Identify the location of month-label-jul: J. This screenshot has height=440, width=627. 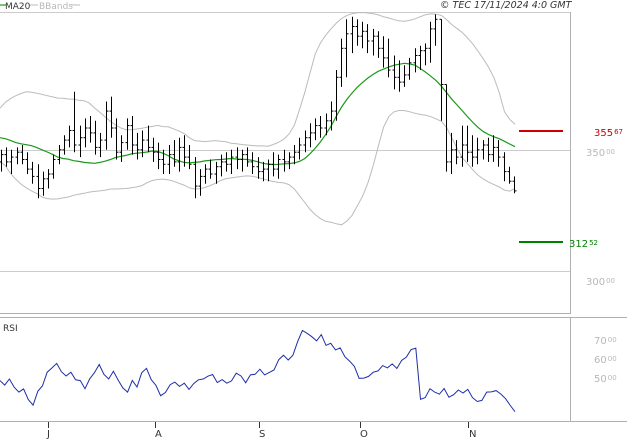
(48, 434).